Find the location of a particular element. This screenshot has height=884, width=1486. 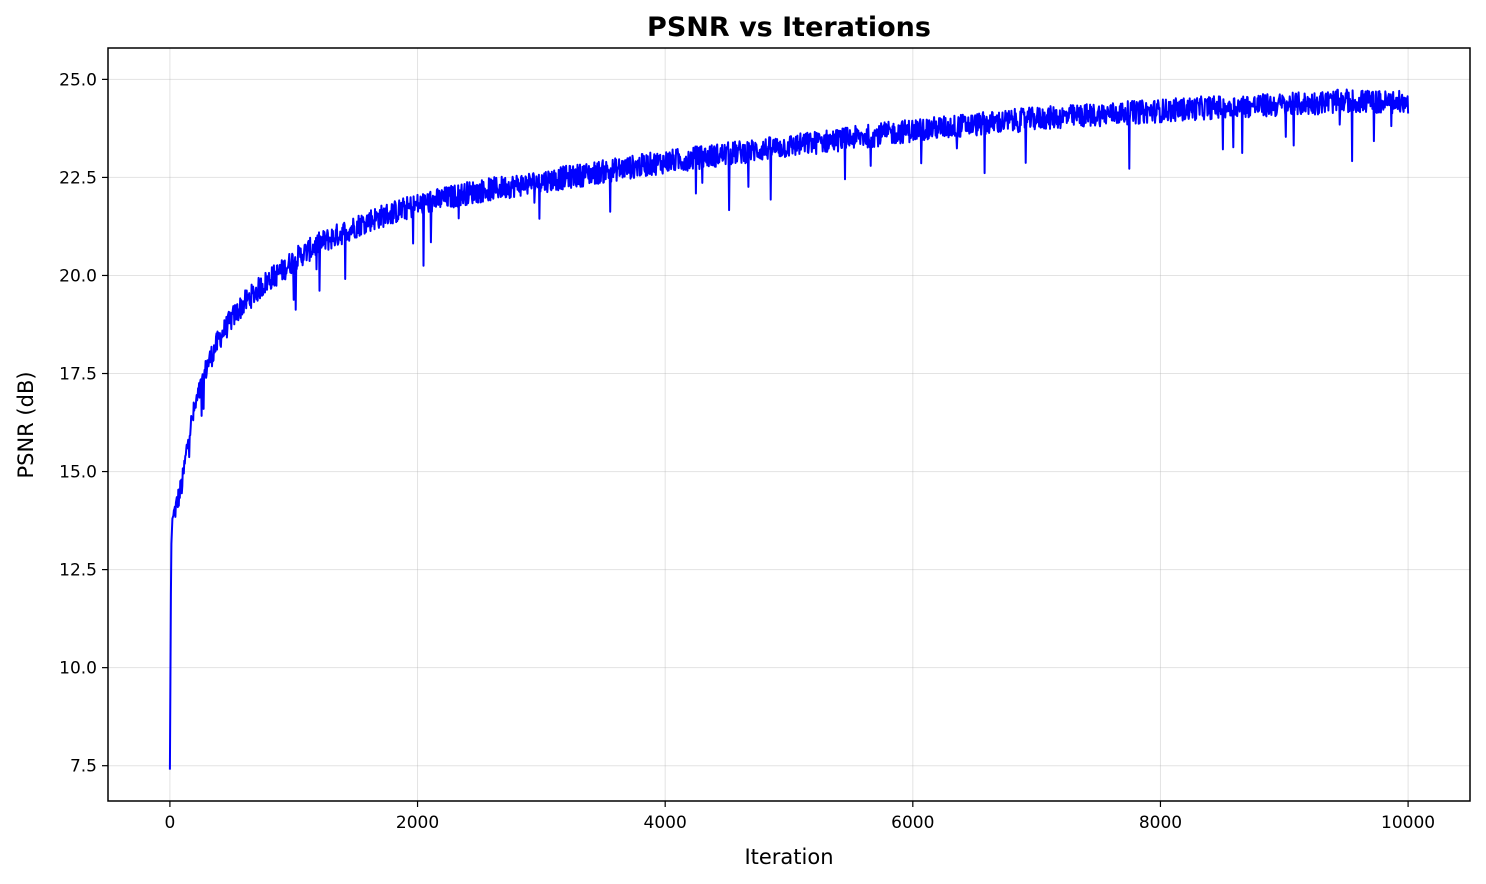

y-tick-label: 22.5 is located at coordinates (78, 178).